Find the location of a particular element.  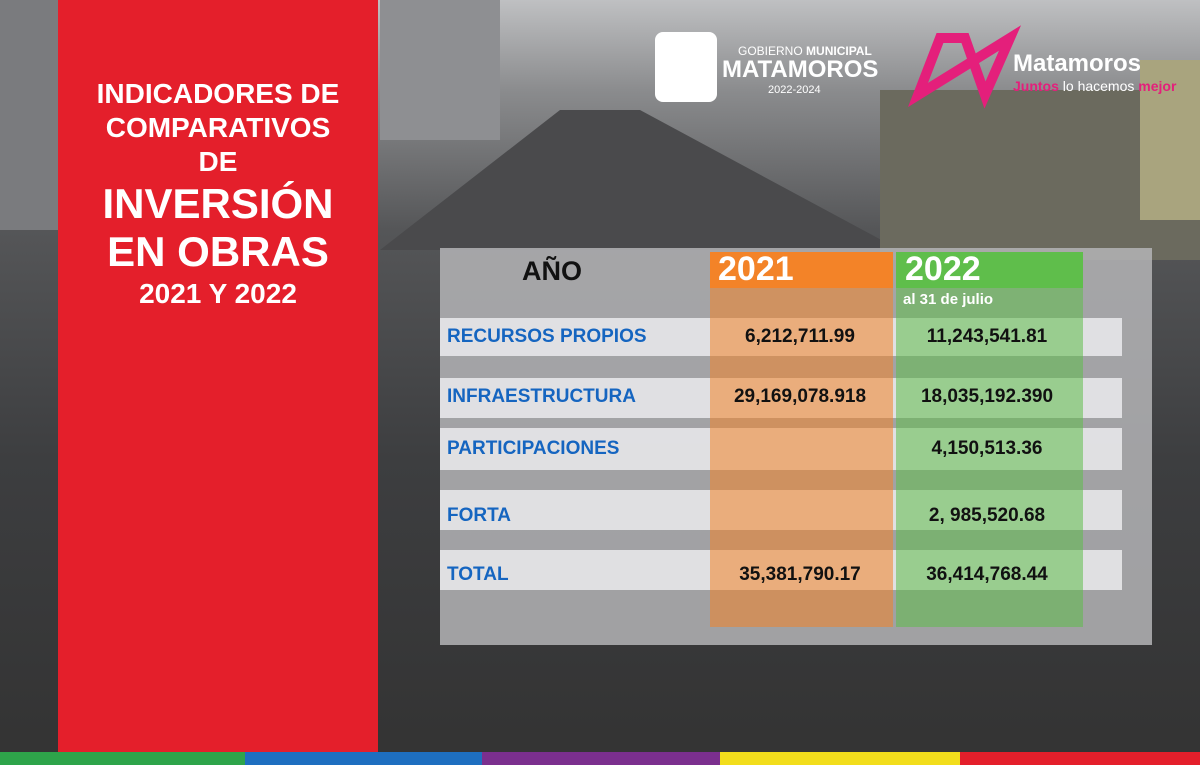

logo-text: mejor is located at coordinates (1157, 86).